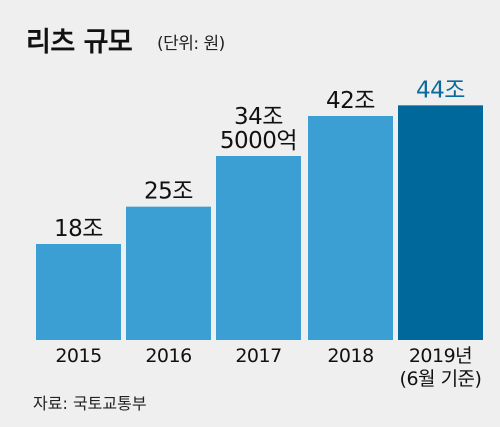  Describe the element at coordinates (78, 356) in the screenshot. I see `x-tick-label-0-0: 2015` at that location.